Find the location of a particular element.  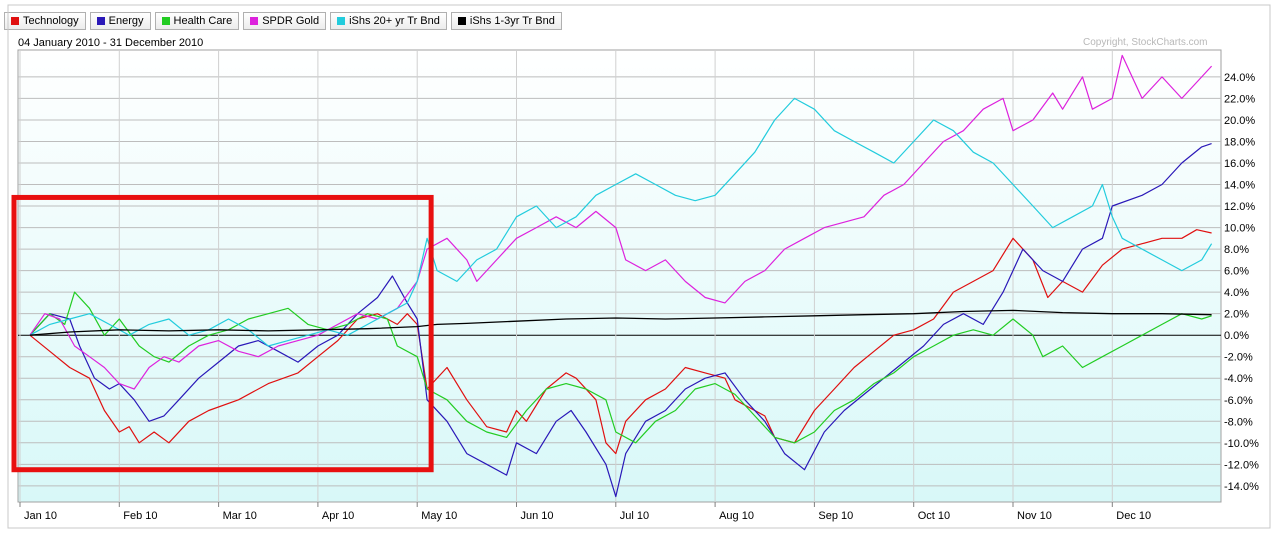

y-tick-label: -4.0% is located at coordinates (1238, 379).